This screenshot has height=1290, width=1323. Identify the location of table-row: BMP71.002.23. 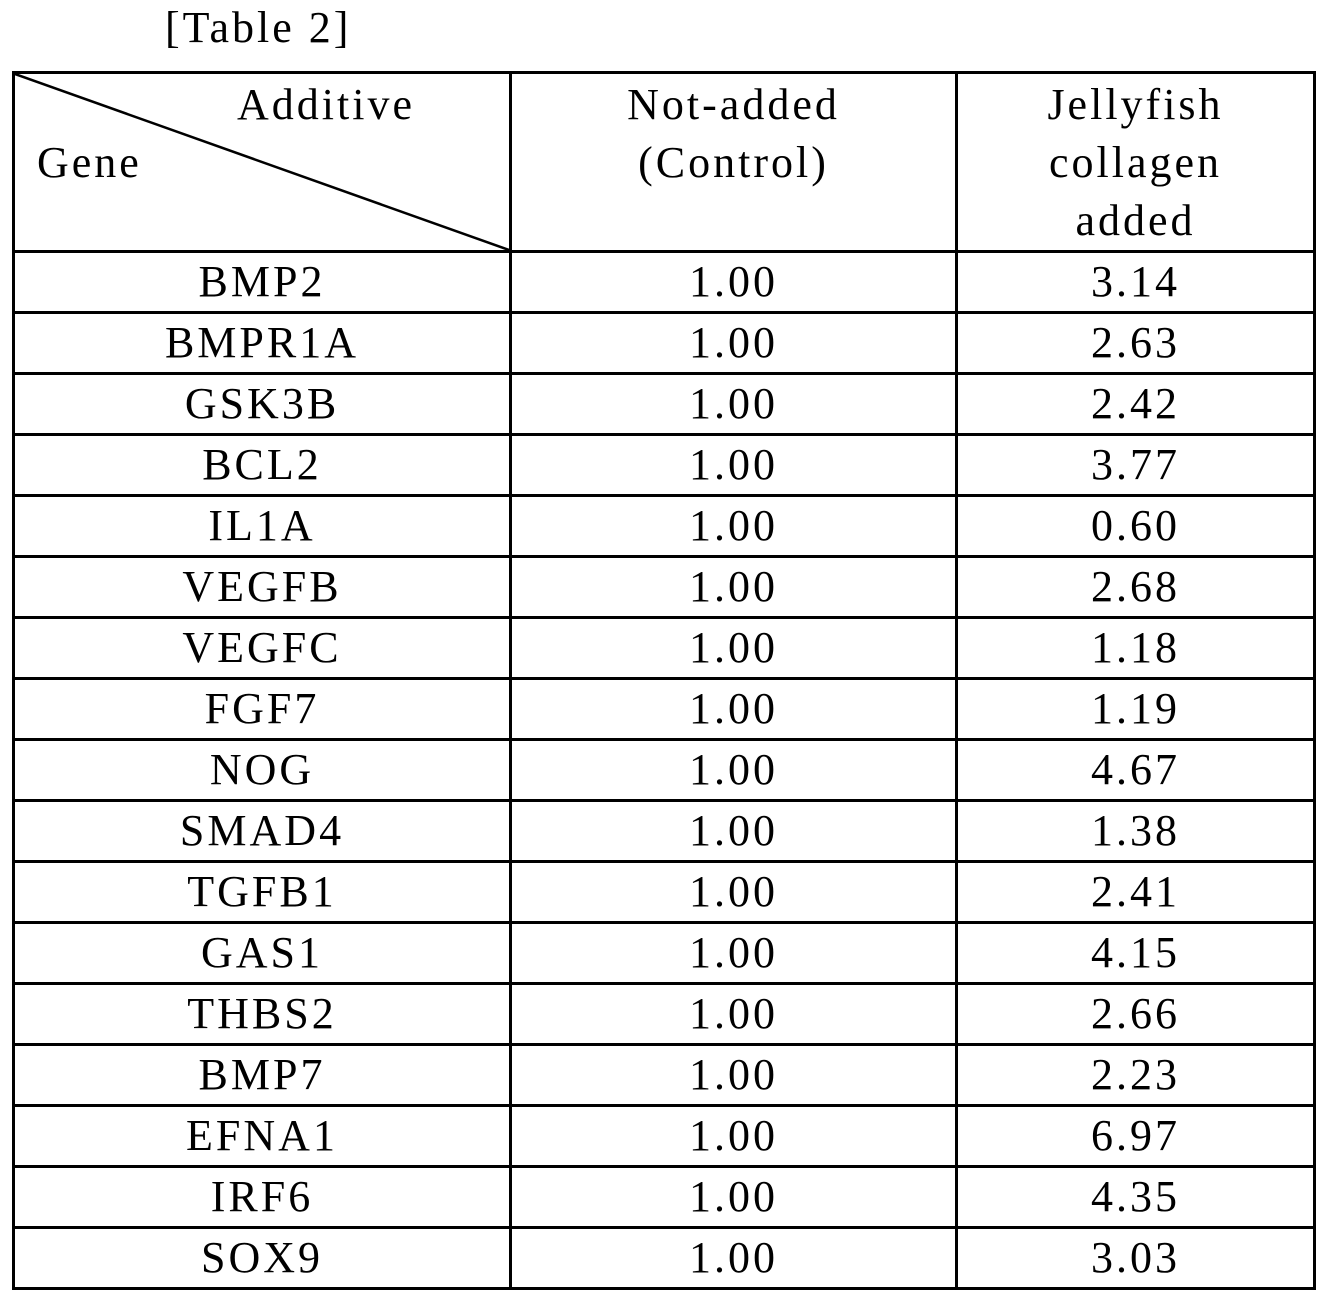
(664, 1075).